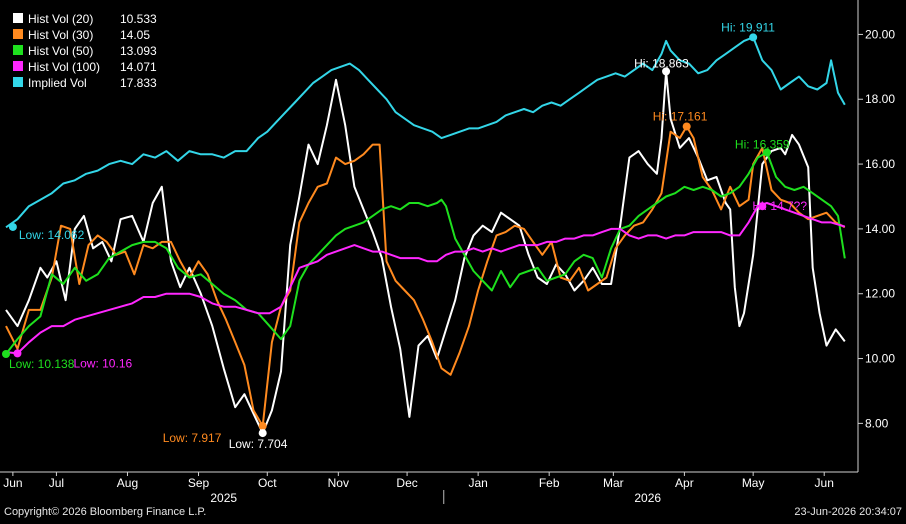  Describe the element at coordinates (138, 51) in the screenshot. I see `legend-value: 13.093` at that location.